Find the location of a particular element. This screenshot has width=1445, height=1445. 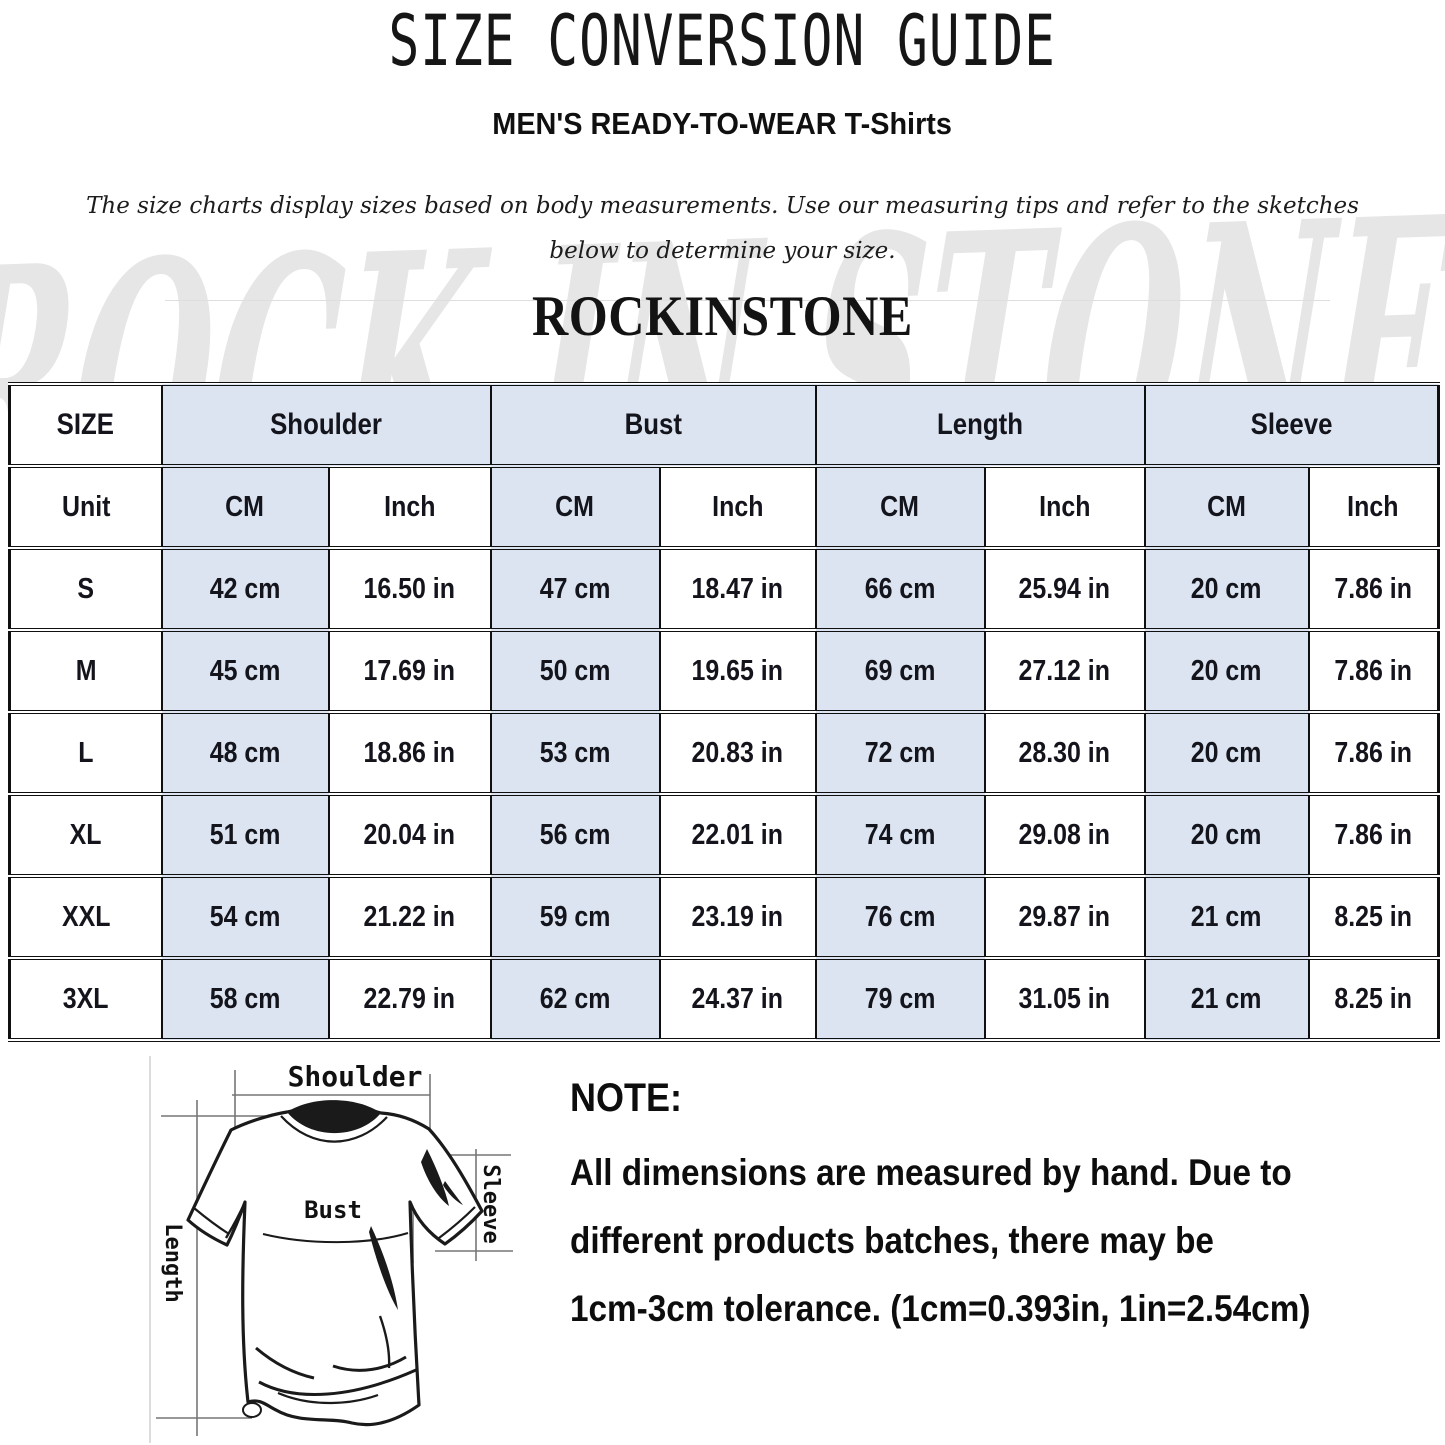

page-subtitle: MEN'S READY-TO-WEAR T-Shirts is located at coordinates (722, 124).